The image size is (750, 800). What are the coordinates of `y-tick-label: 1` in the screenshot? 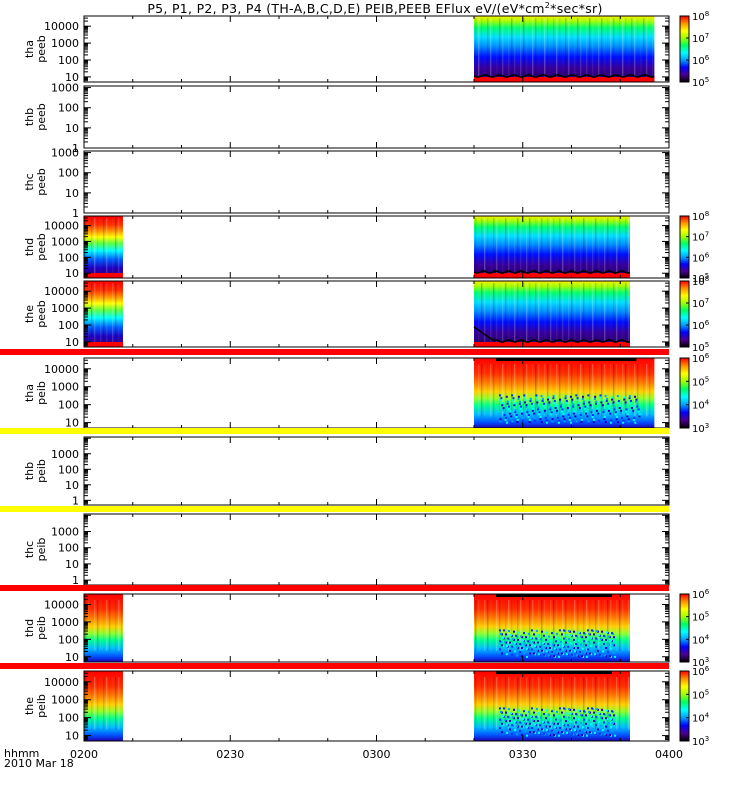 It's located at (75, 213).